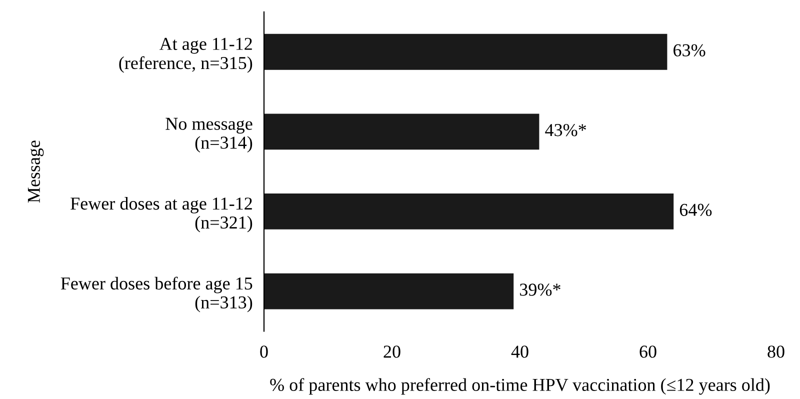 Image resolution: width=800 pixels, height=399 pixels. What do you see at coordinates (520, 386) in the screenshot?
I see `x-axis-title: % of parents who preferred on-time HPV vaccination (≤12 years old)` at bounding box center [520, 386].